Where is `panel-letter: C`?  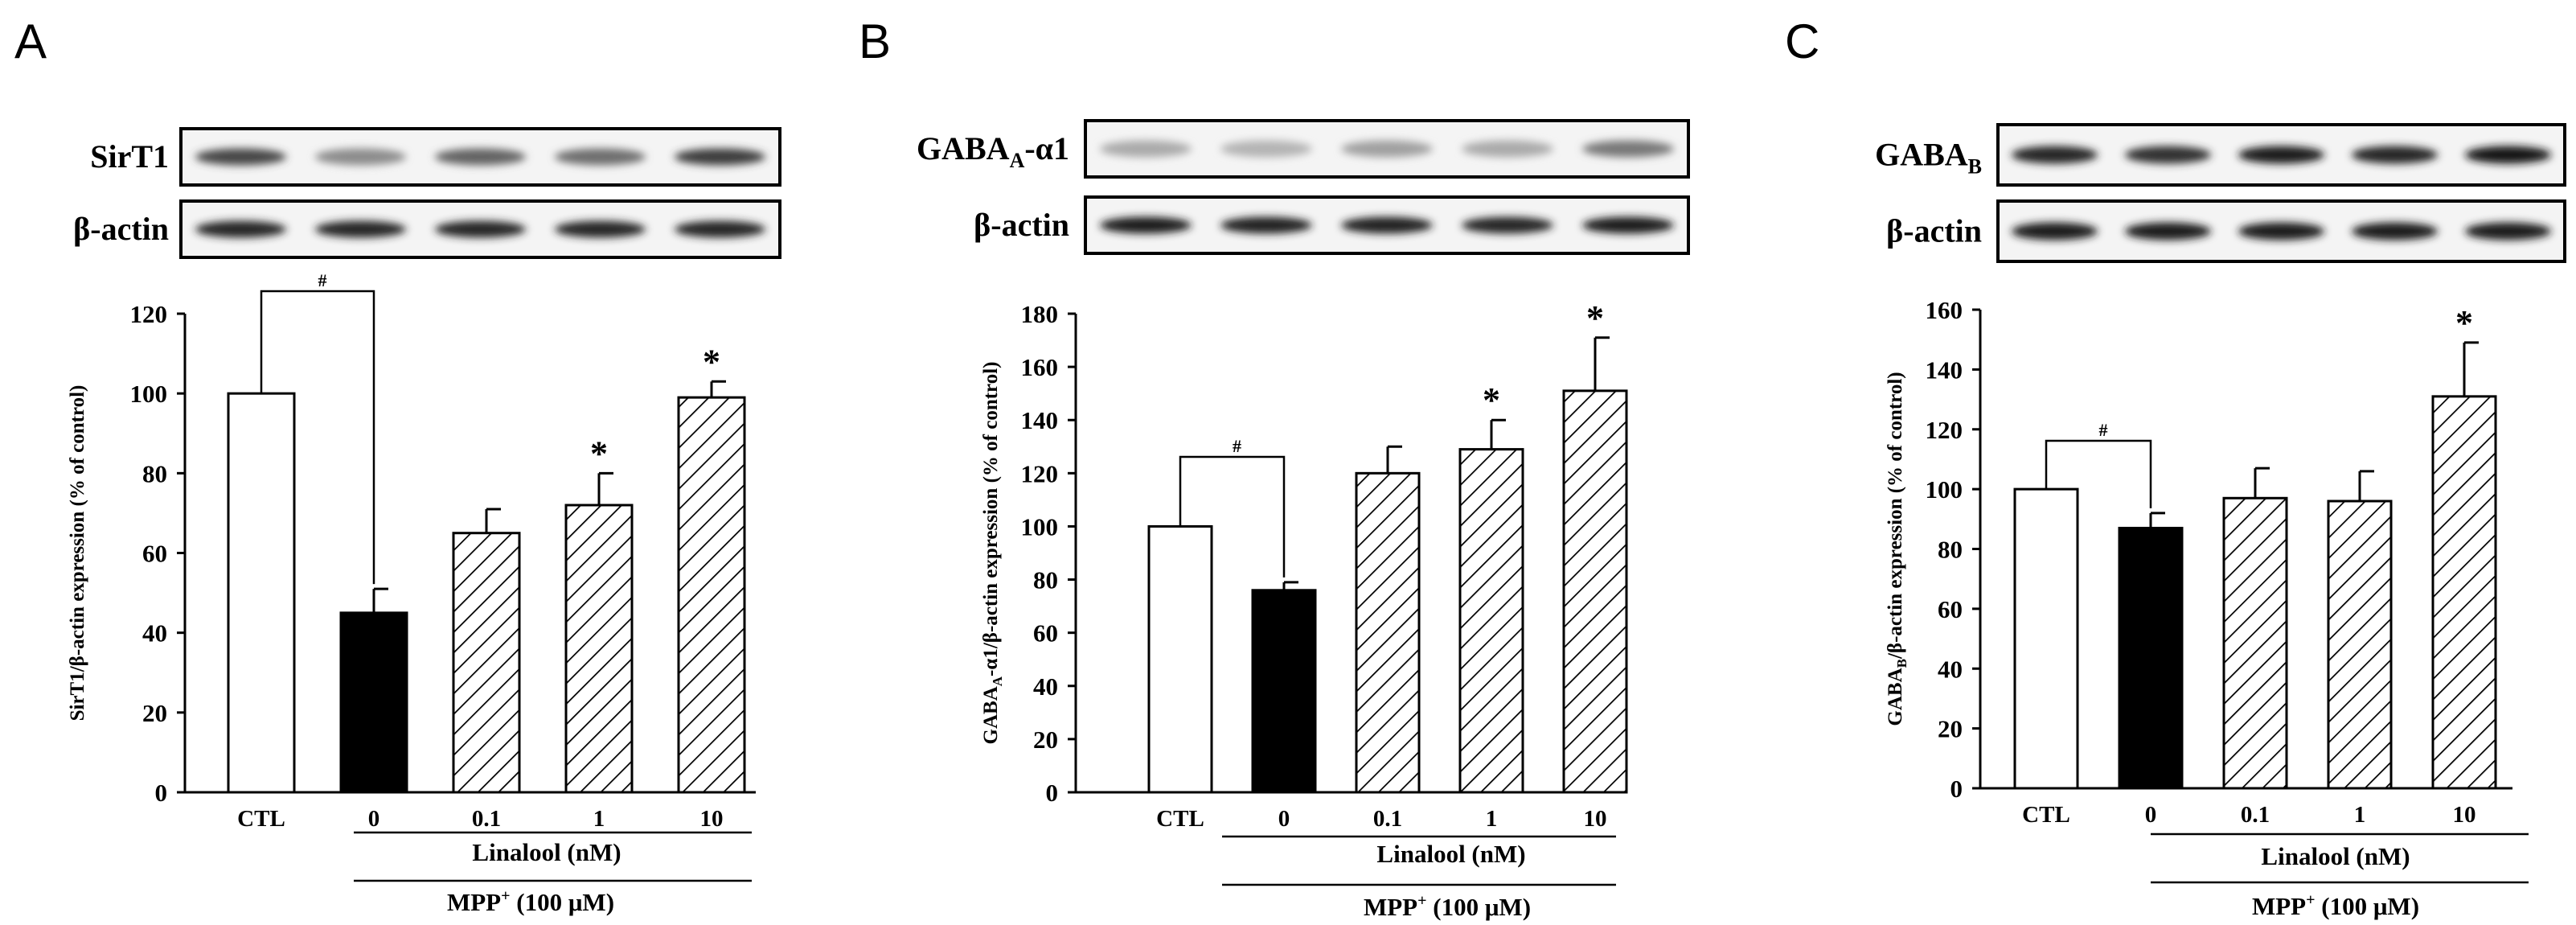
panel-letter: C is located at coordinates (1802, 41).